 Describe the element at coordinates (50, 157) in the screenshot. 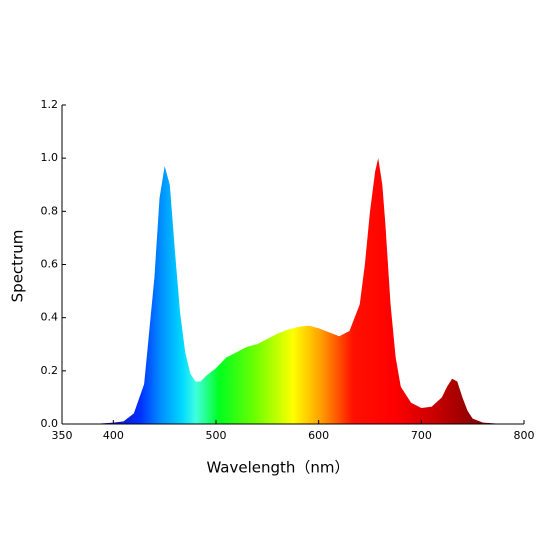

I see `y-tick-label: 1.0` at that location.